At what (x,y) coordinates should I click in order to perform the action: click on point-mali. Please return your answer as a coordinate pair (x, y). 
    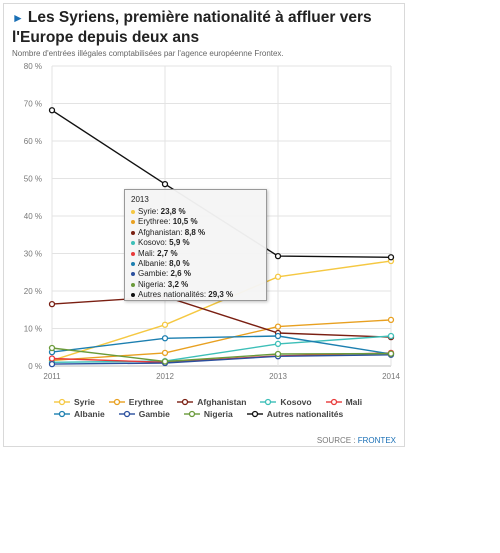
    Looking at the image, I should click on (52, 358).